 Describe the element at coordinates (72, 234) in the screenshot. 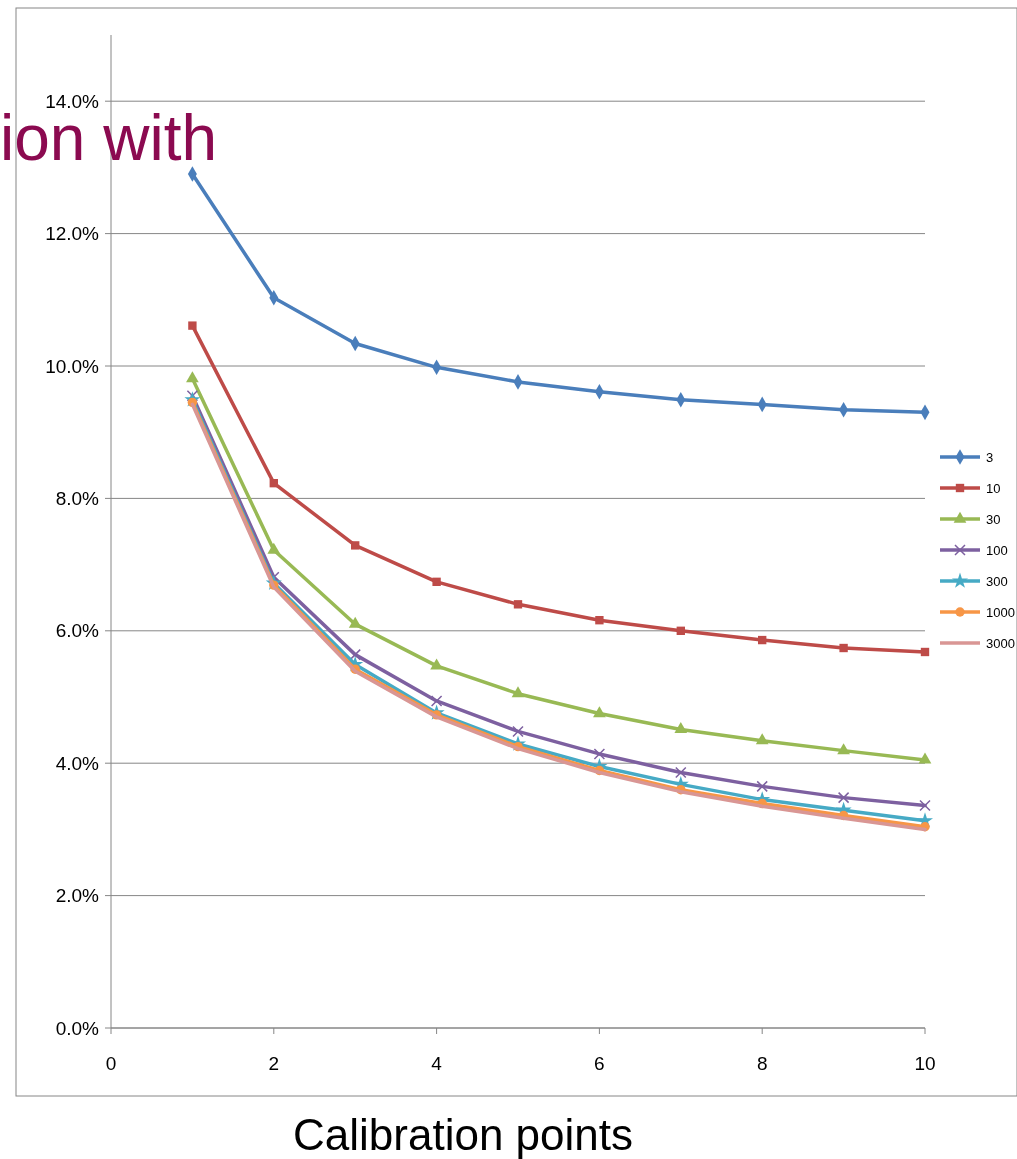

I see `y-tick-label: 12.0%` at that location.